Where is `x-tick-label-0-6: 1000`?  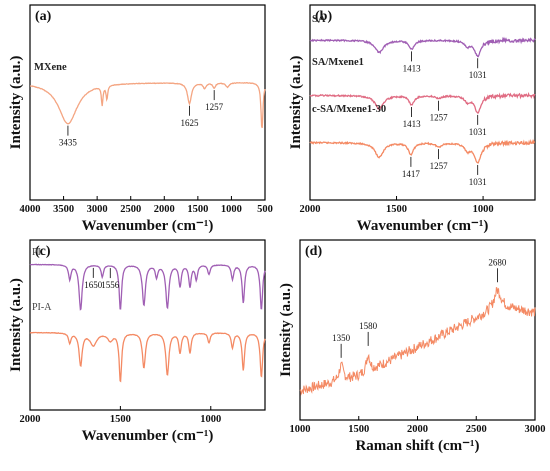
x-tick-label-0-6: 1000 is located at coordinates (231, 209).